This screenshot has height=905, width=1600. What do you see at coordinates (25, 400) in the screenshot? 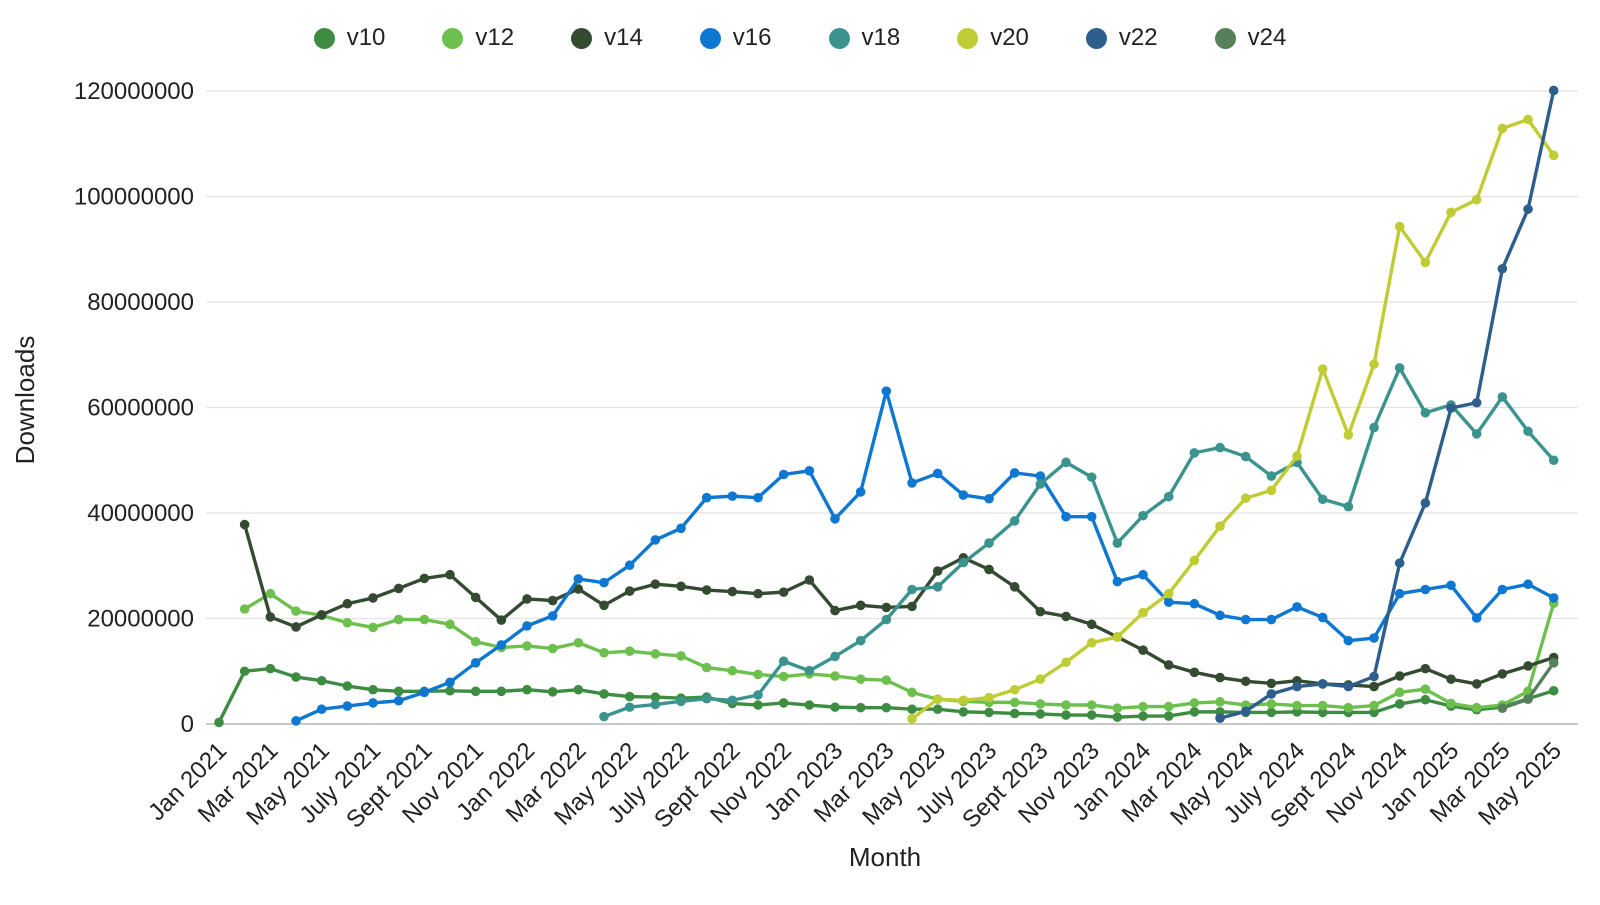
I see `y-axis-title: Downloads` at bounding box center [25, 400].